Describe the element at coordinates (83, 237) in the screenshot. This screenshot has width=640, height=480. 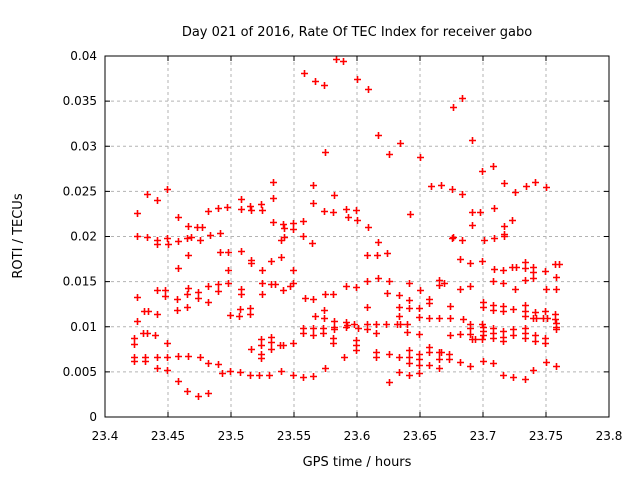
I see `svg-text: 0.02` at that location.